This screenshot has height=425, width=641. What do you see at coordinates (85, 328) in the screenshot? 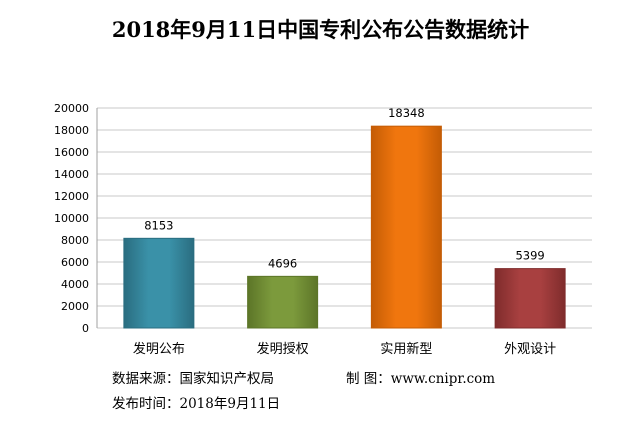
I see `y-tick-label: 0` at bounding box center [85, 328].